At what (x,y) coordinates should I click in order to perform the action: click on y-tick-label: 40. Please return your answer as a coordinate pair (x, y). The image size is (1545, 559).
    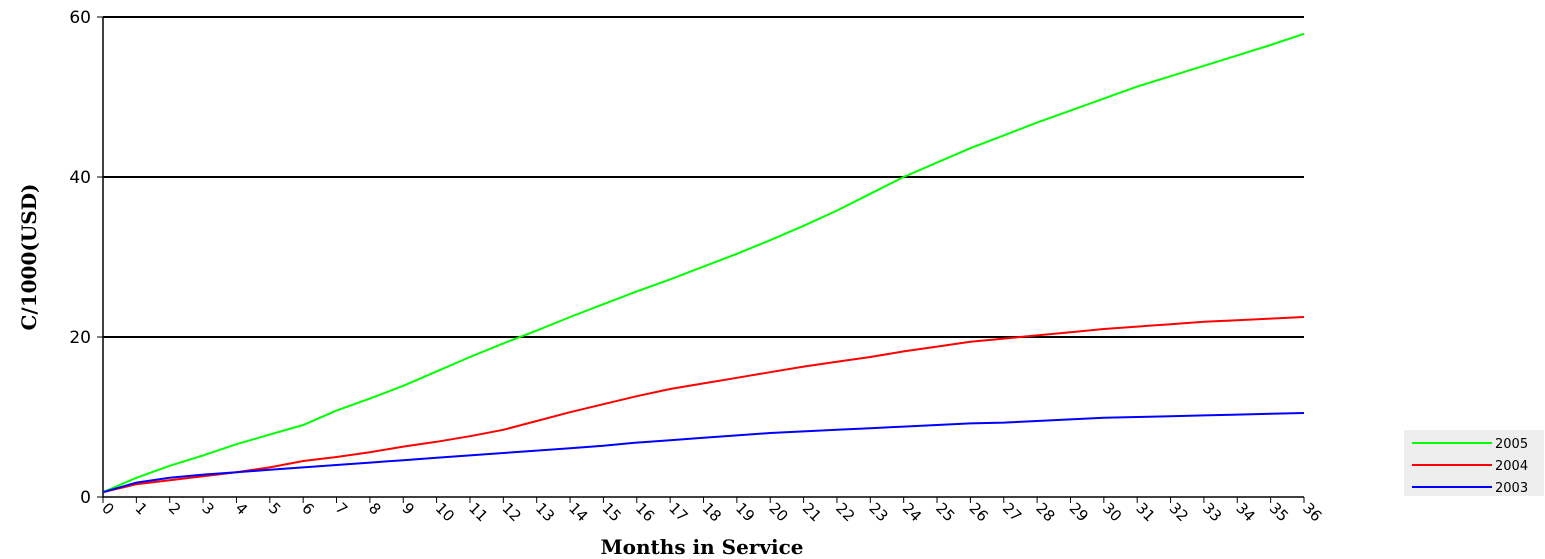
    Looking at the image, I should click on (80, 178).